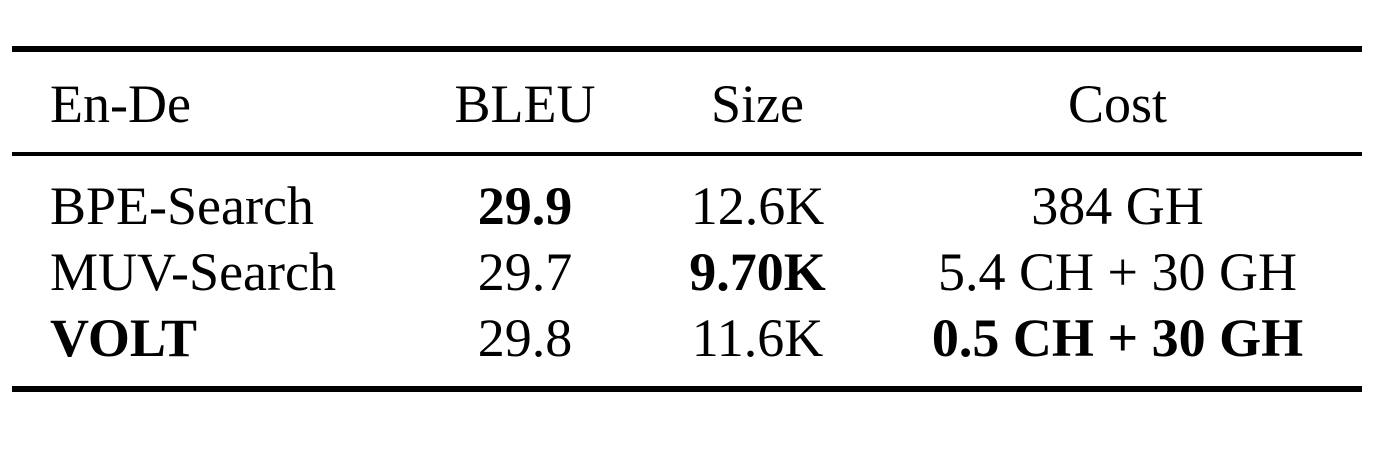  I want to click on header-size: Size, so click(757, 104).